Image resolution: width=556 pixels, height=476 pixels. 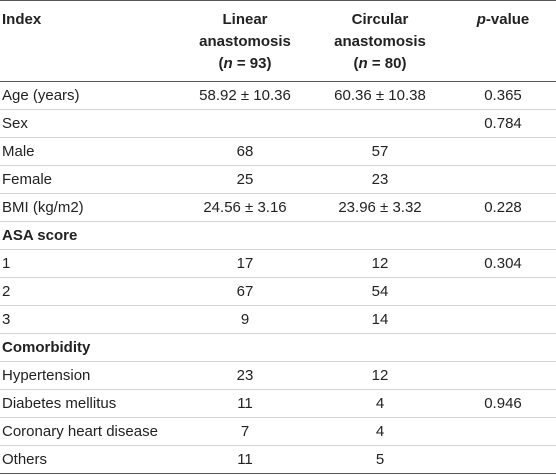 What do you see at coordinates (40, 235) in the screenshot?
I see `row-label: ASA score` at bounding box center [40, 235].